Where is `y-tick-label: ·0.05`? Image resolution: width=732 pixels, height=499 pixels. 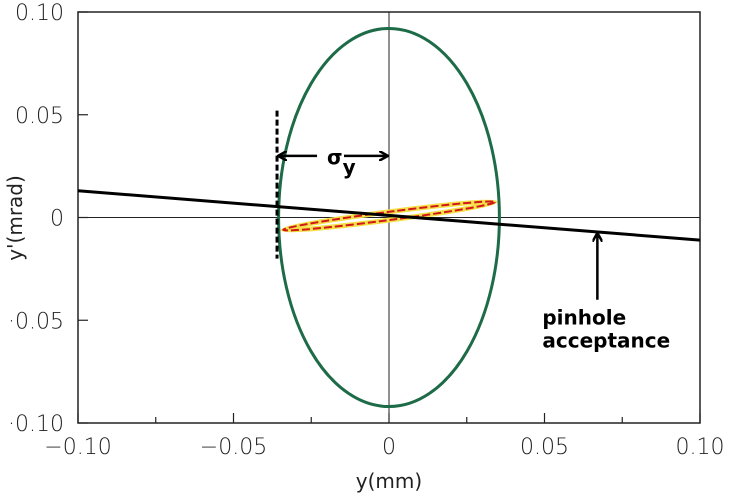 y-tick-label: ·0.05 is located at coordinates (36, 321).